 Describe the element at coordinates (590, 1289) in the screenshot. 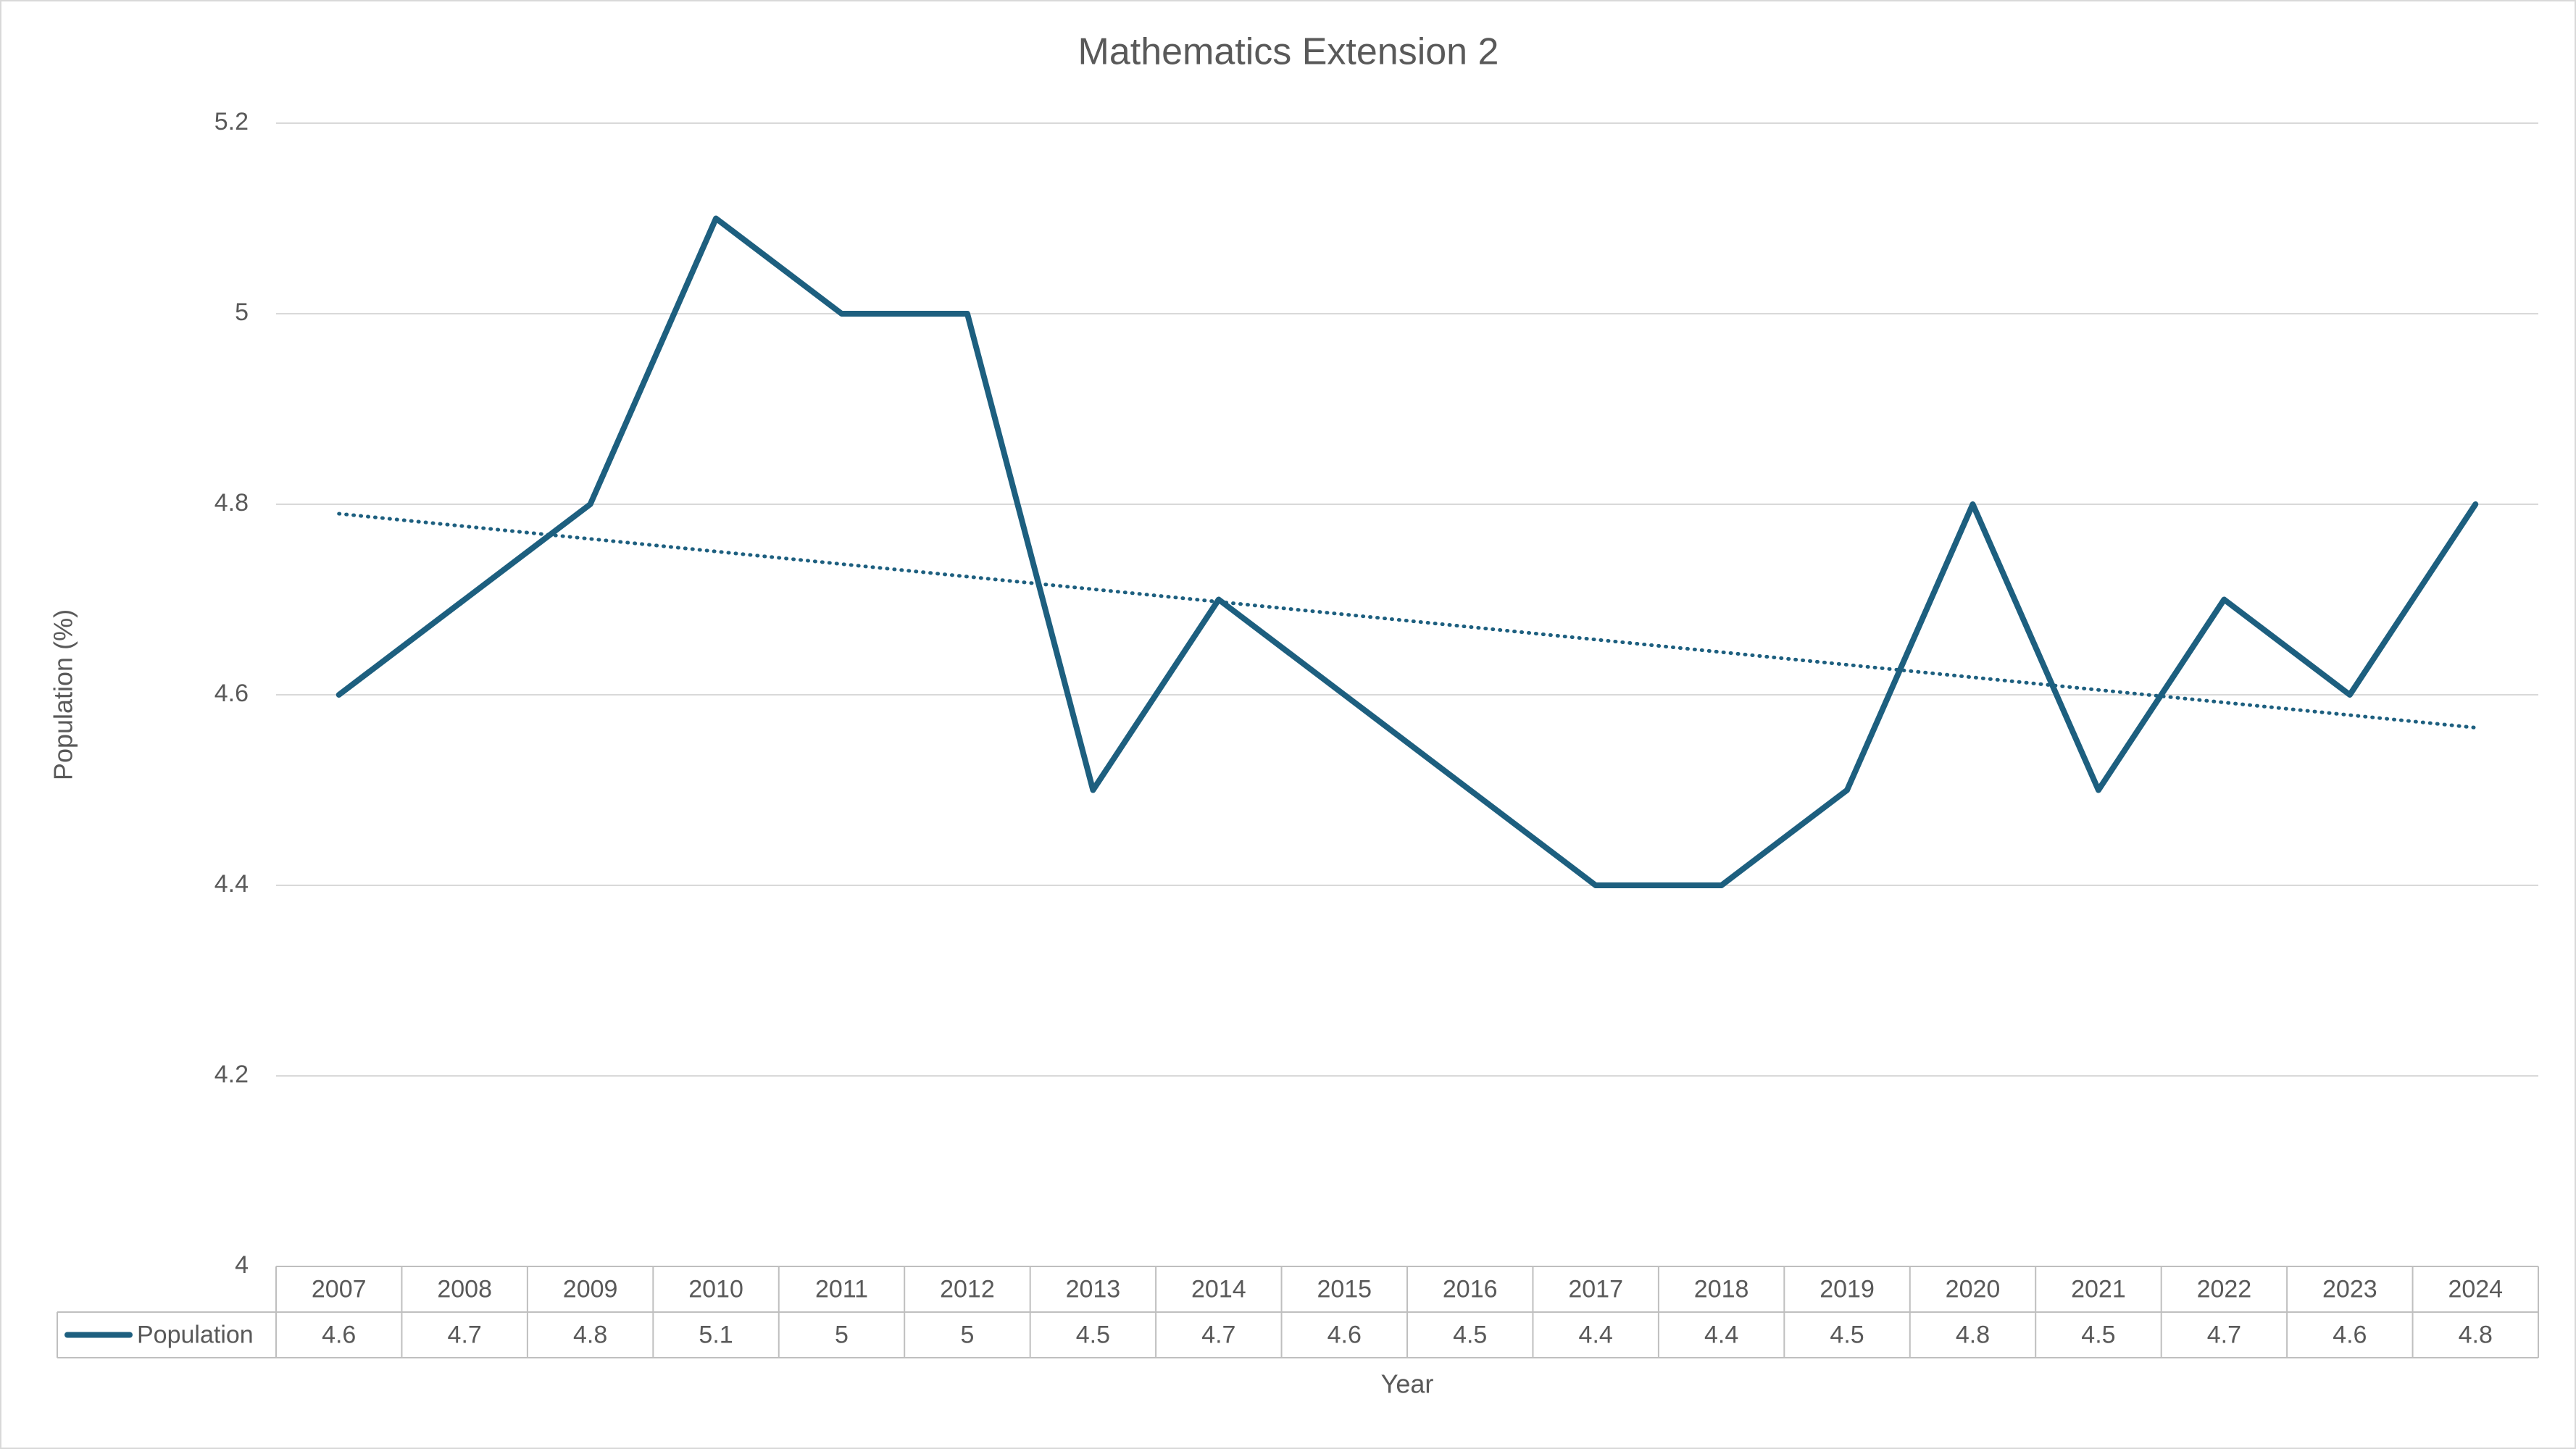

I see `x-tick-label: 2009` at that location.